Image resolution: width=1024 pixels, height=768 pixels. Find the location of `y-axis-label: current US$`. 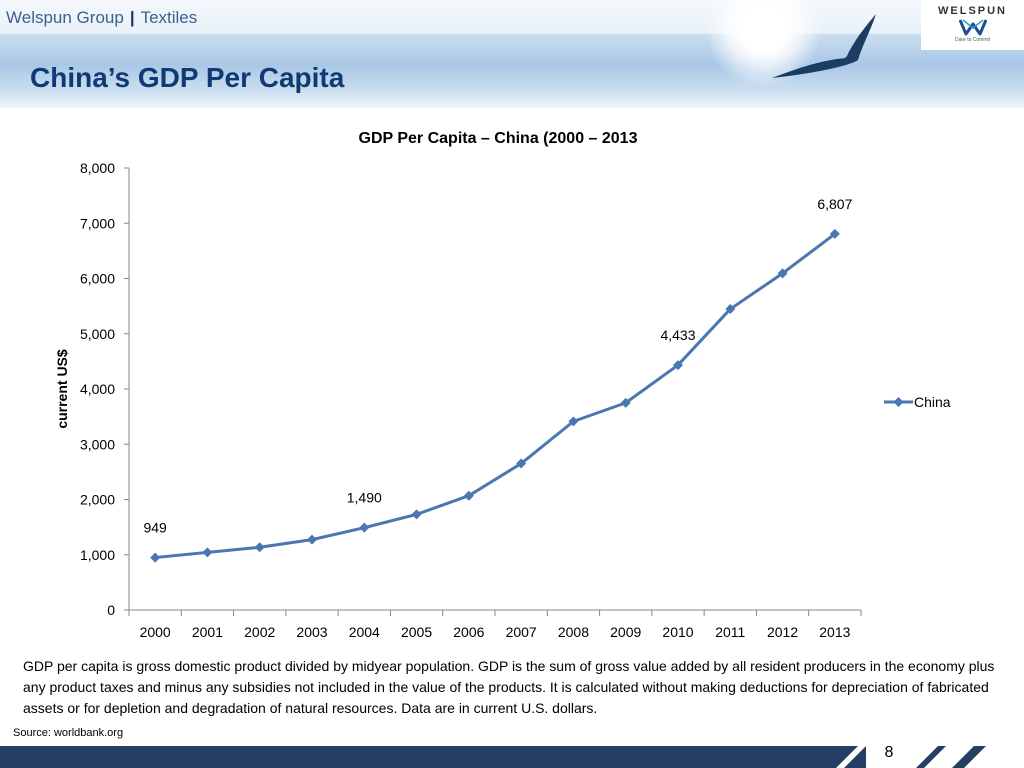

y-axis-label: current US$ is located at coordinates (62, 389).